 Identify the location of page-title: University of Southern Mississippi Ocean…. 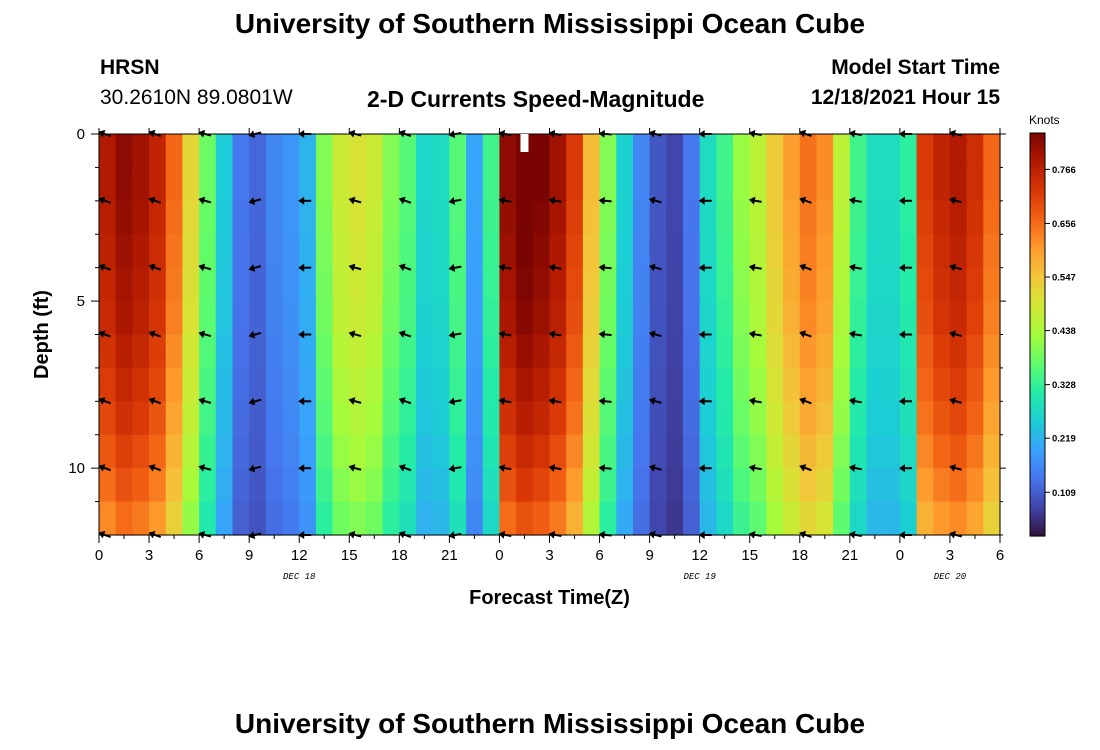
(550, 23).